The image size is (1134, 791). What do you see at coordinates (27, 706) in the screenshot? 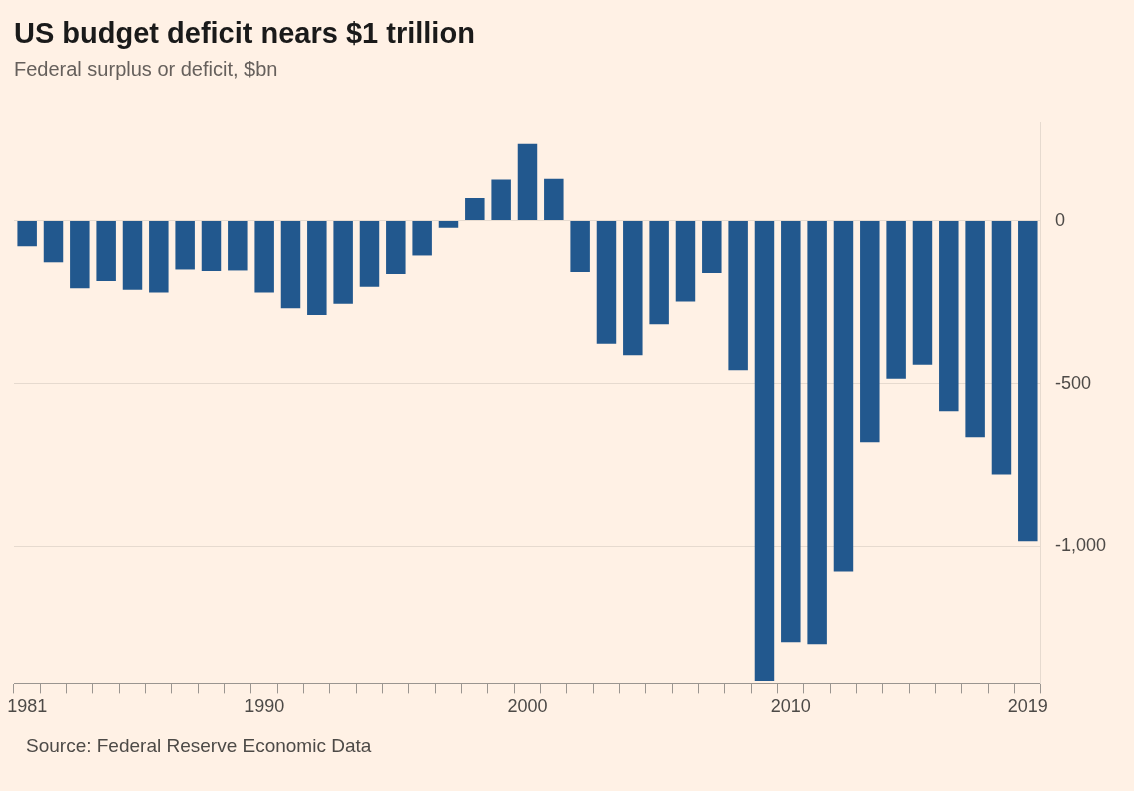
I see `x-tick-label: 1981` at bounding box center [27, 706].